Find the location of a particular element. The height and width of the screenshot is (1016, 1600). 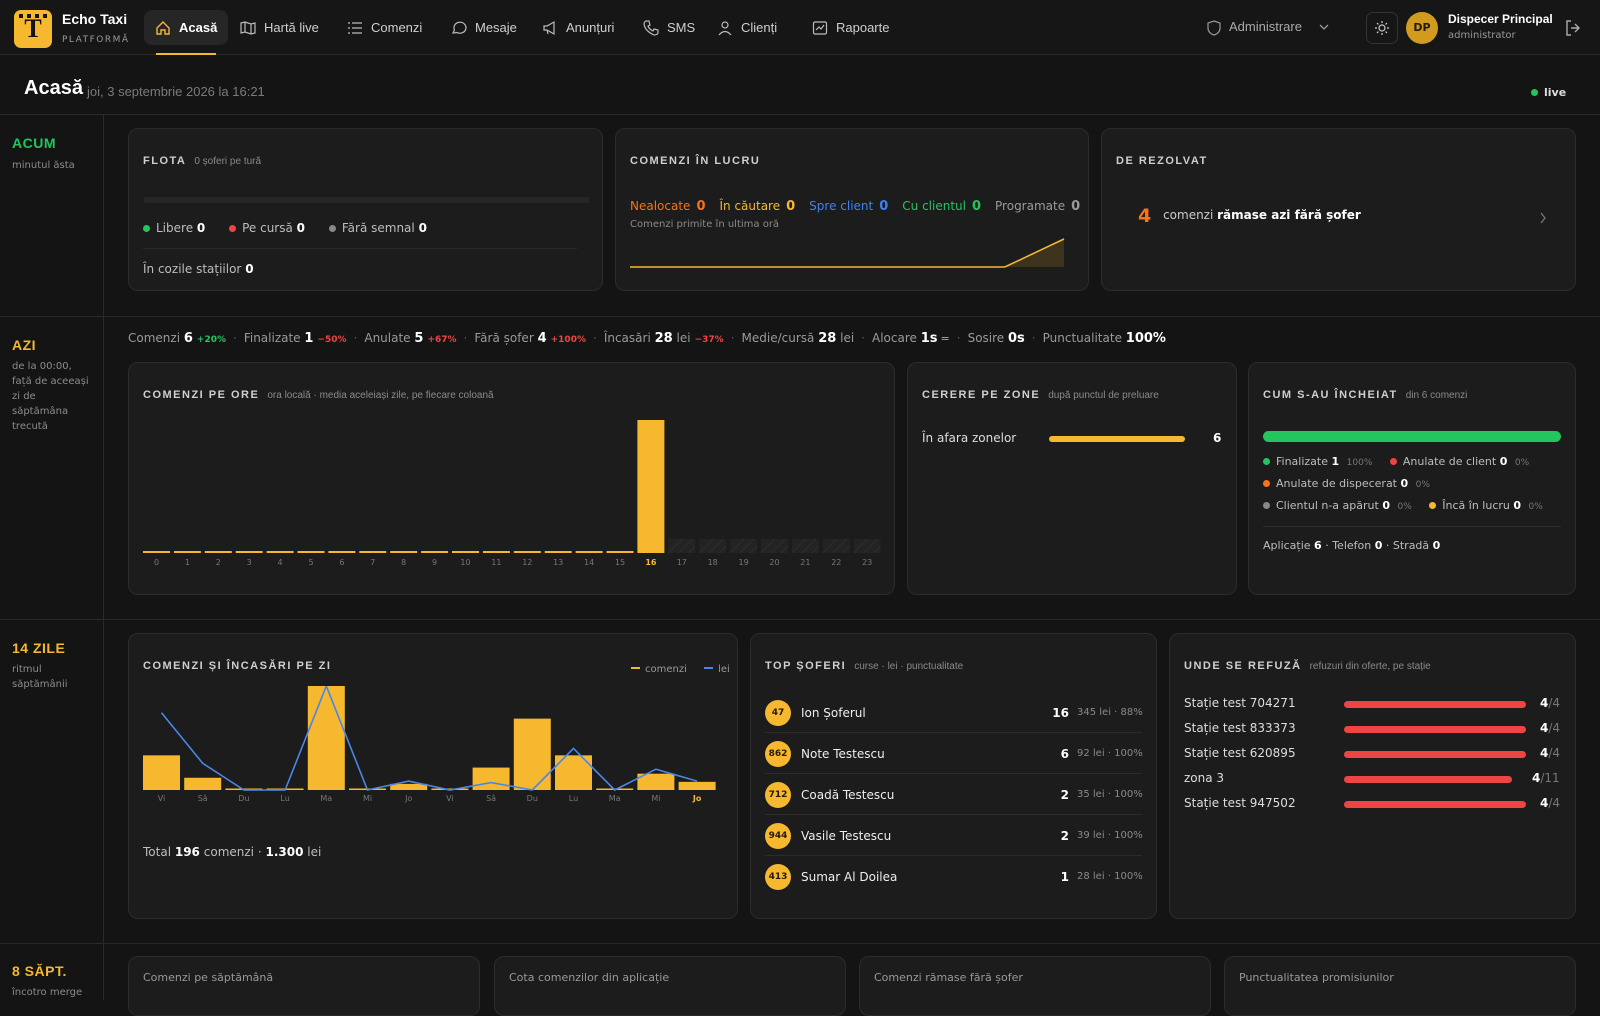

resolve-count: 4 is located at coordinates (1145, 216).